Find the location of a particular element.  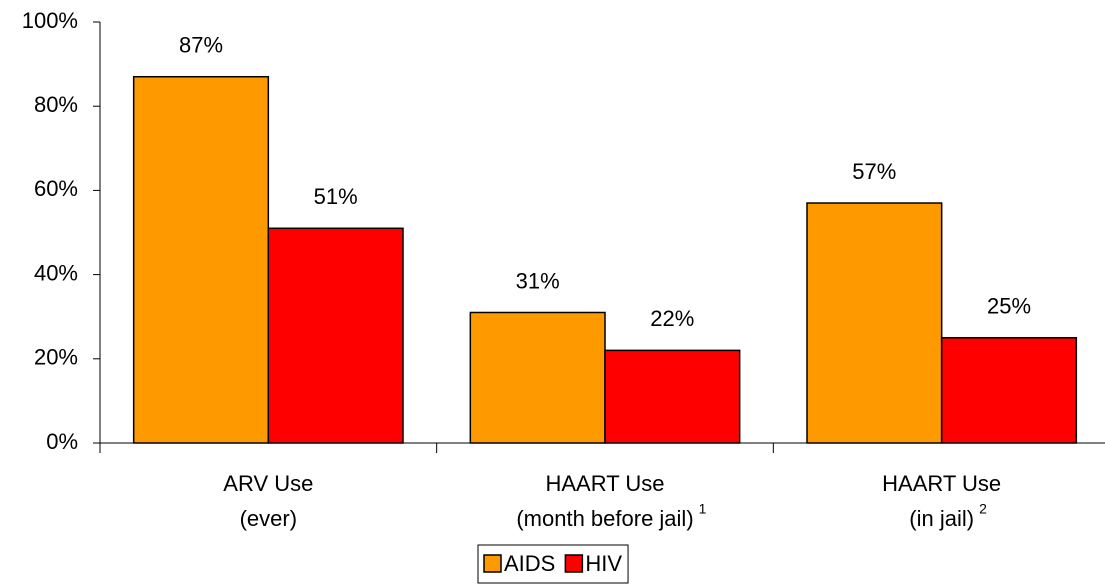

x-tick-label: (month before jail) is located at coordinates (604, 518).